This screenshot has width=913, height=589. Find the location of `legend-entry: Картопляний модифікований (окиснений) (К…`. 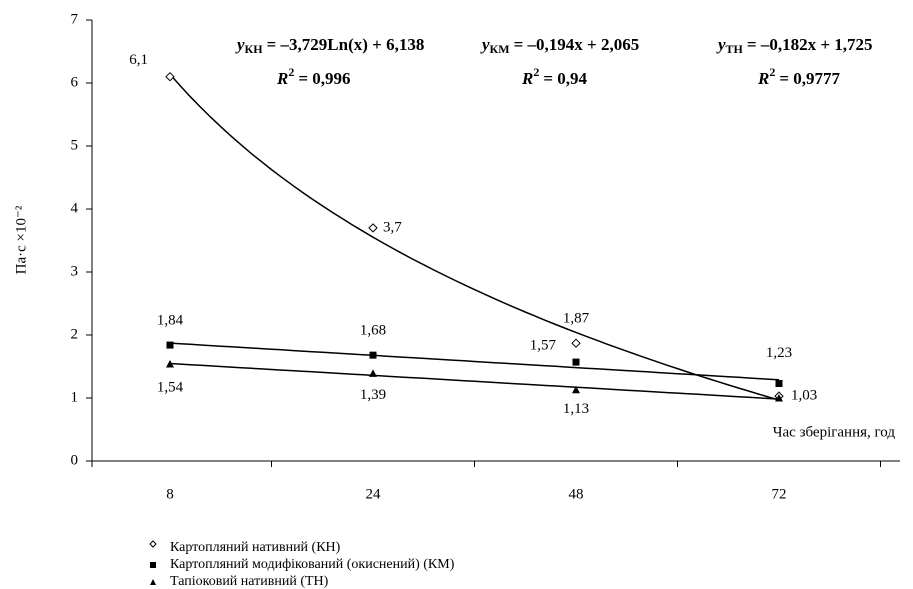

legend-entry: Картопляний модифікований (окиснений) (К… is located at coordinates (302, 564).